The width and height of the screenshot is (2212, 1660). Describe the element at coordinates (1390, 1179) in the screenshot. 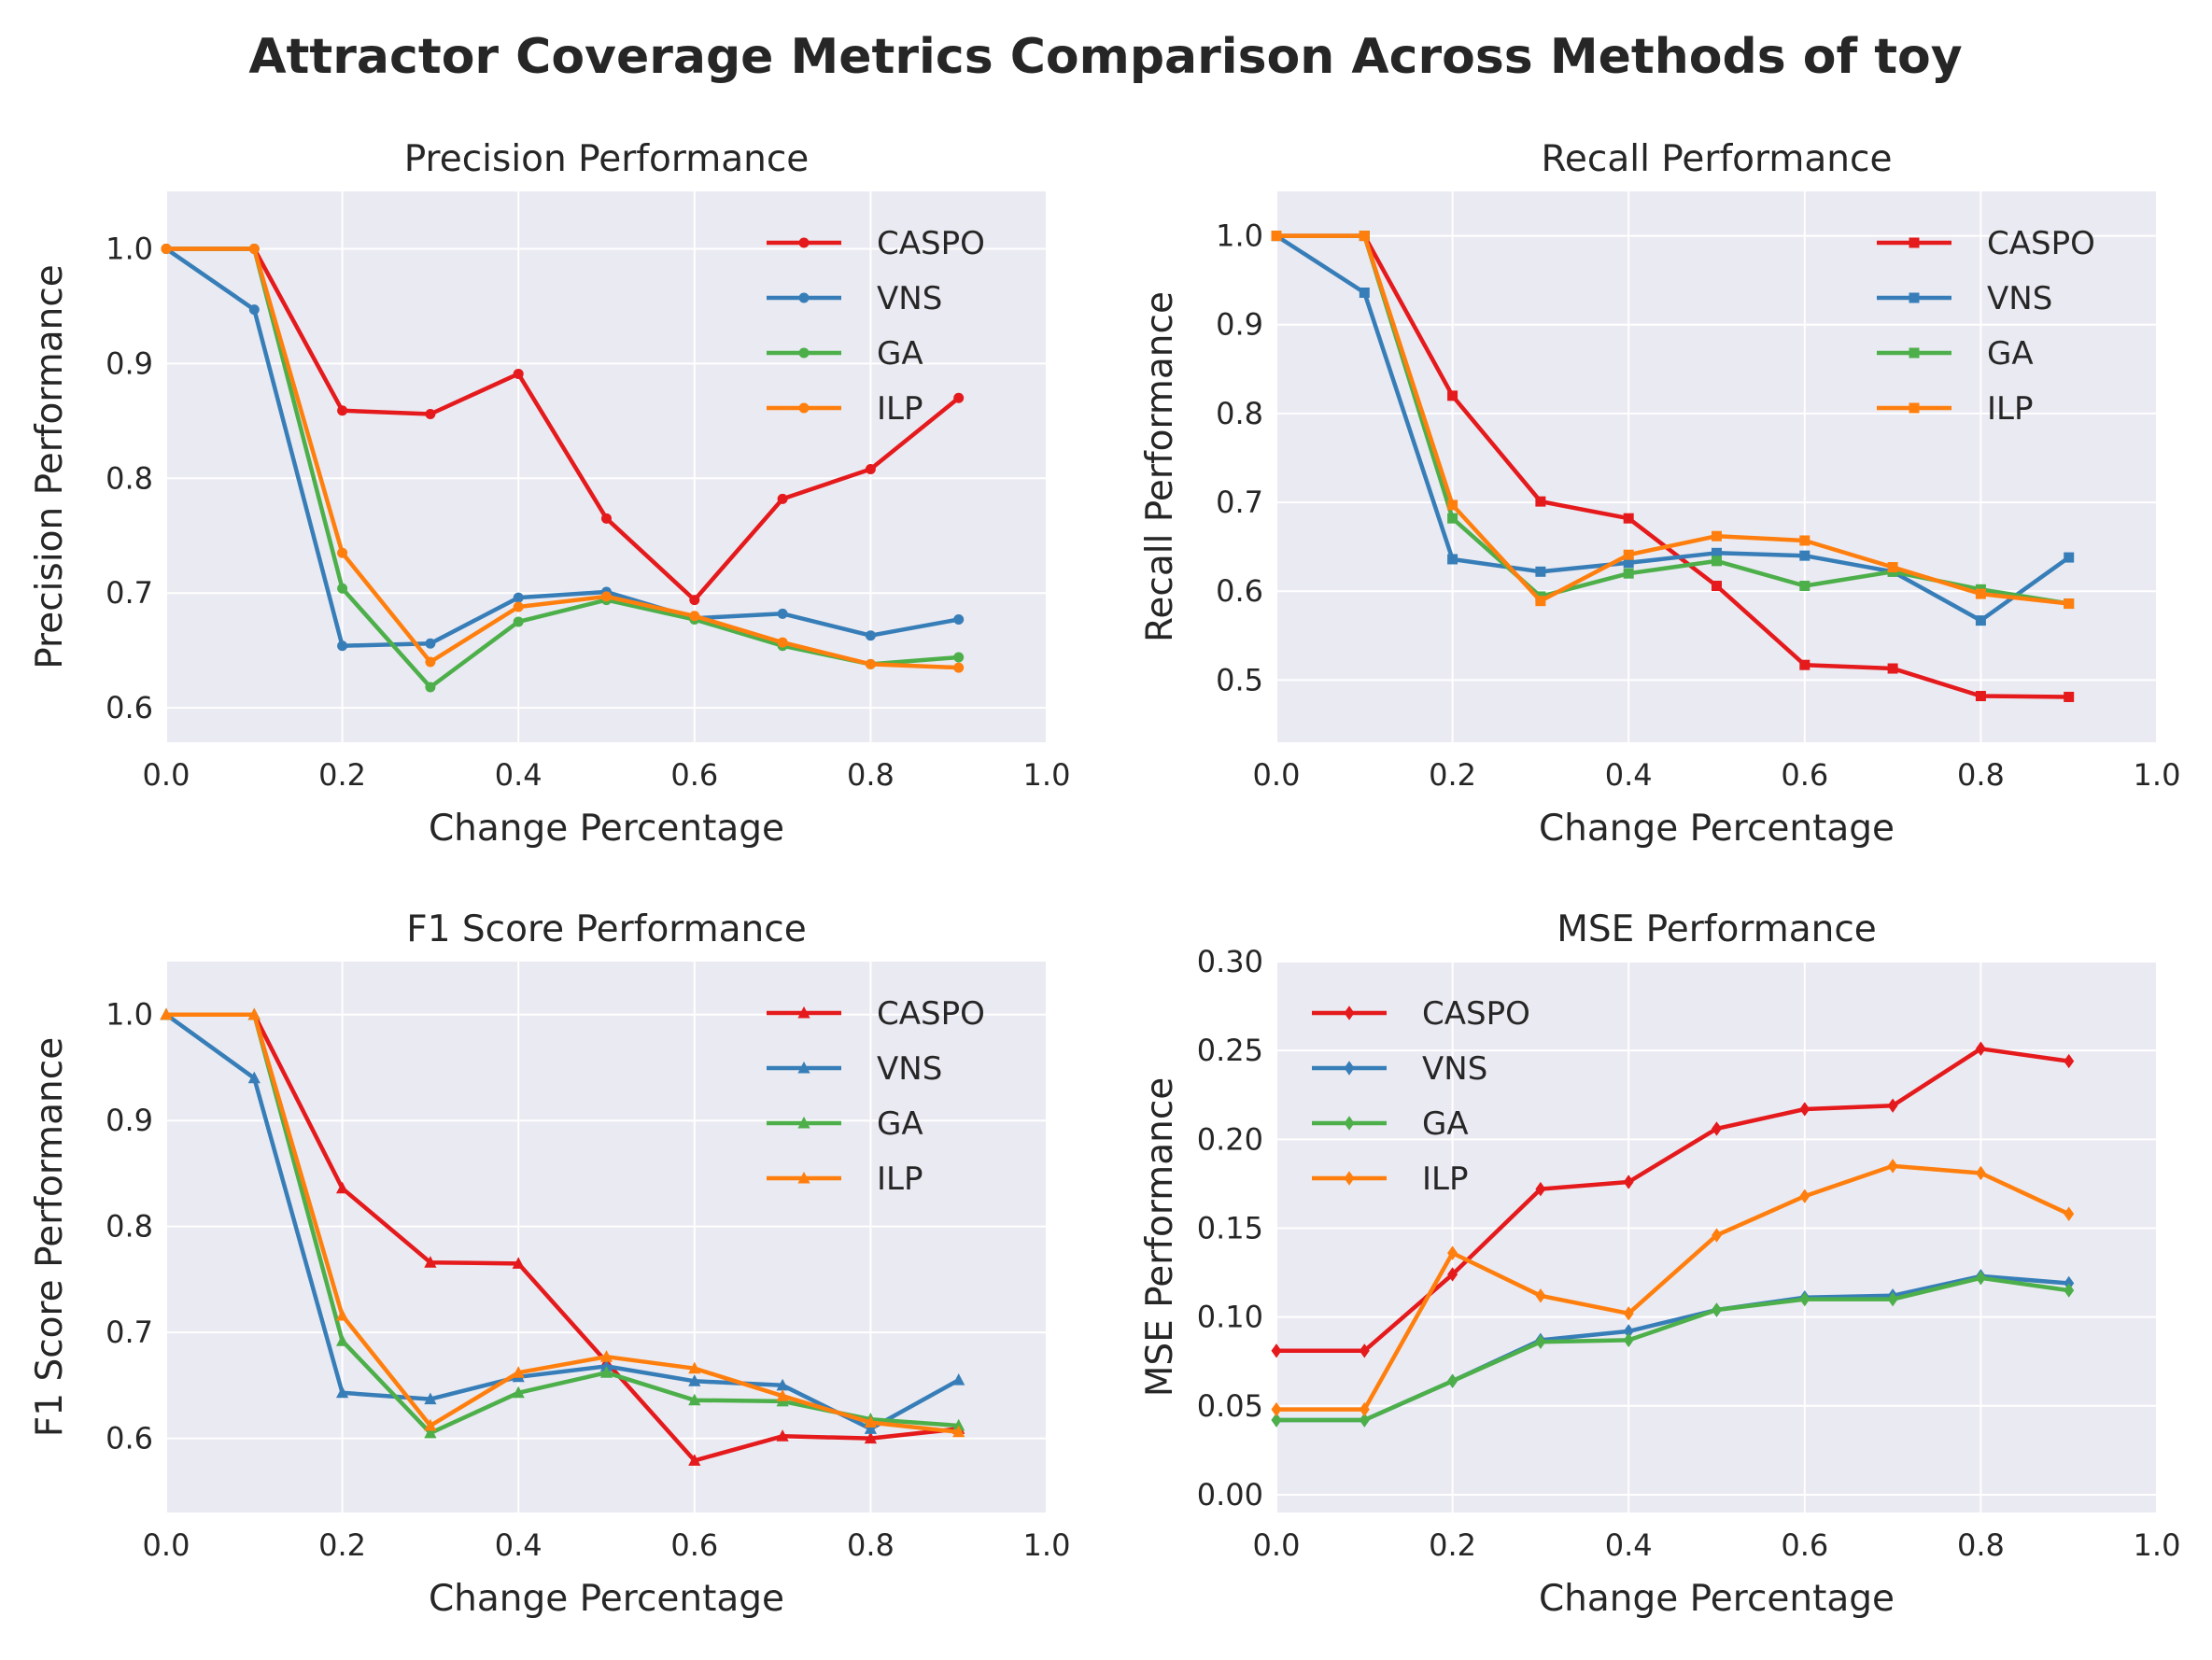

I see `chart-4-legend-entry-ilp: ILP` at that location.